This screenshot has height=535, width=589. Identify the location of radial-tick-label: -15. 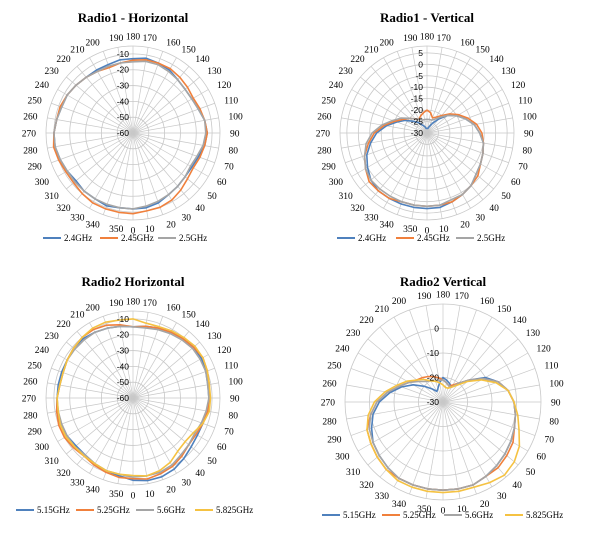
(417, 99).